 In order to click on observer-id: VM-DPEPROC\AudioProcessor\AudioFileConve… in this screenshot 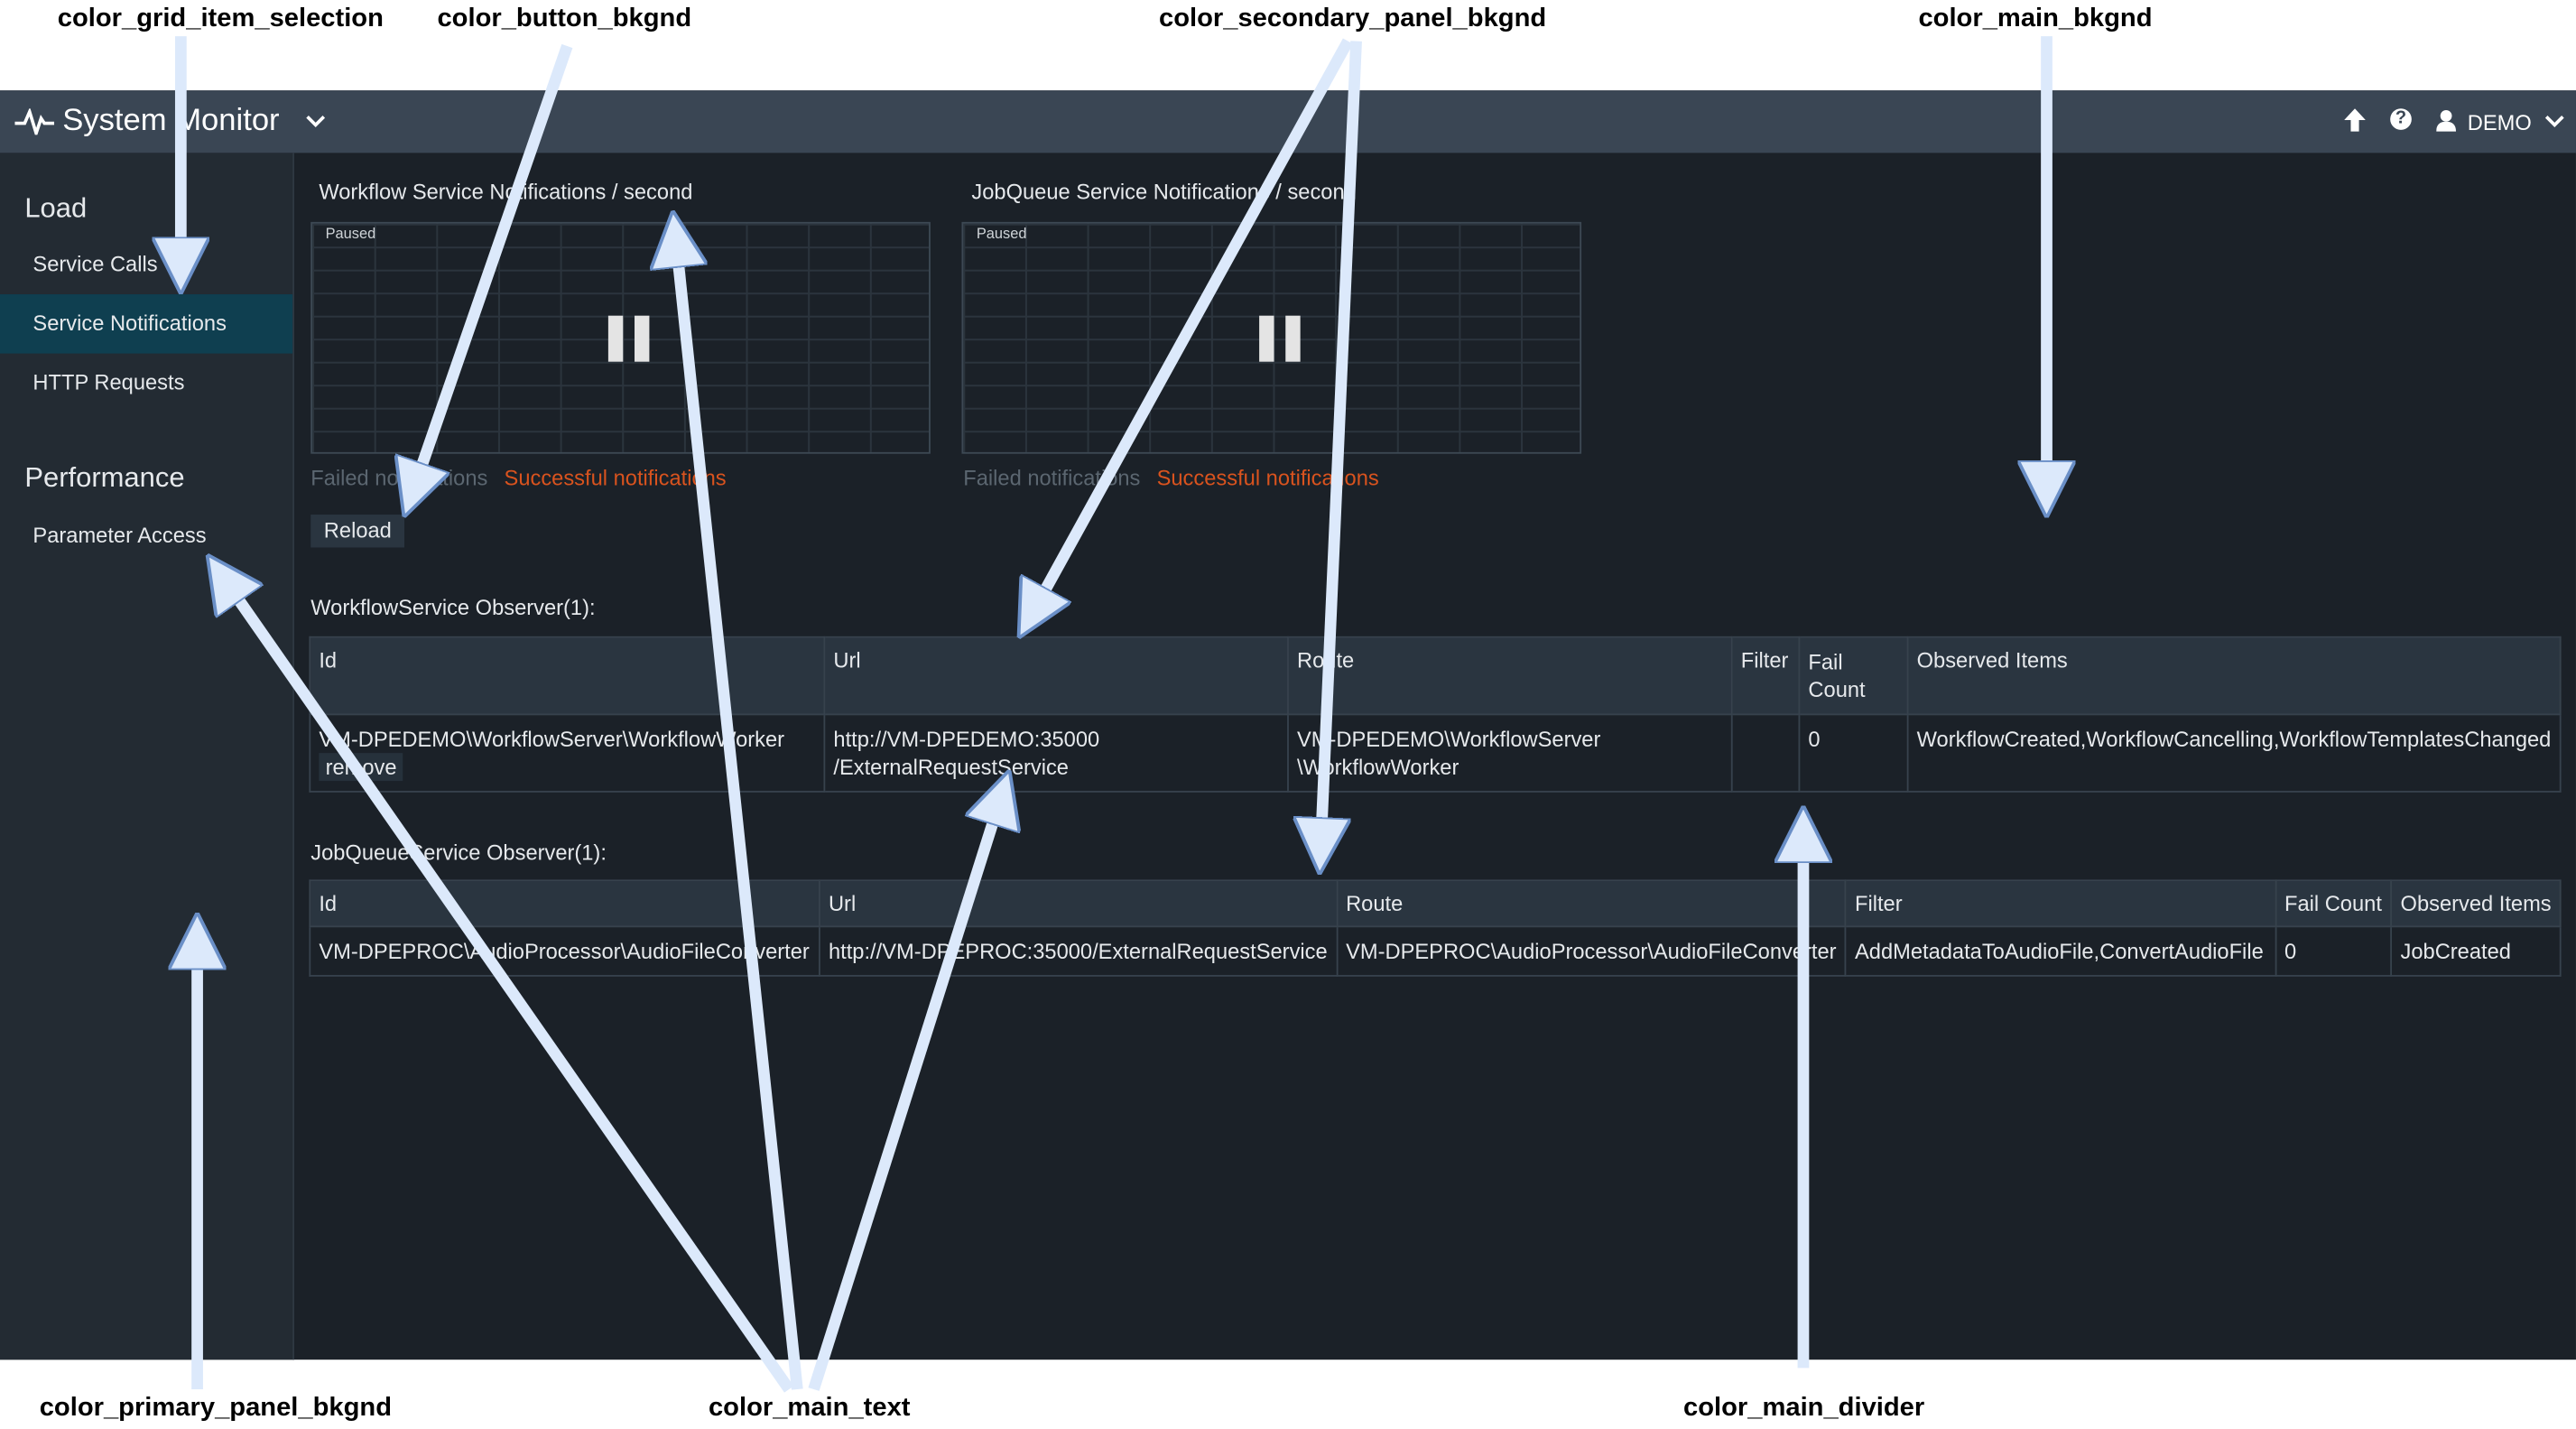, I will do `click(564, 951)`.